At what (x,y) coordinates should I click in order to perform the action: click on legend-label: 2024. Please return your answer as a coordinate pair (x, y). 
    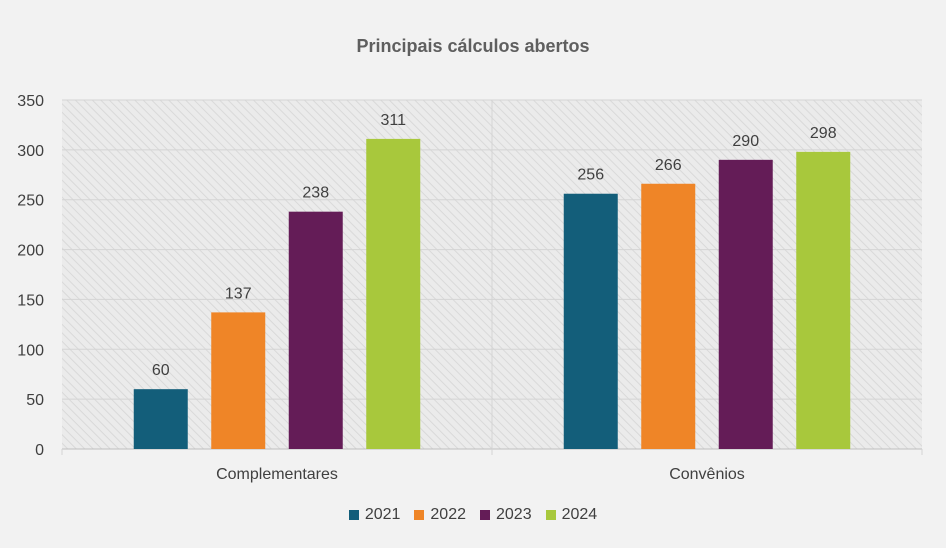
    Looking at the image, I should click on (579, 514).